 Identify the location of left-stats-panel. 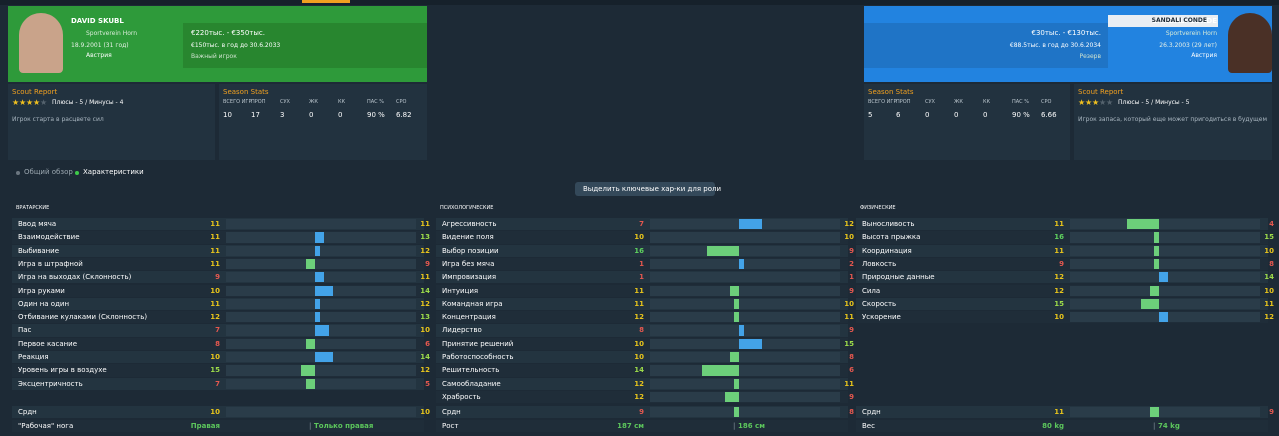
(323, 122).